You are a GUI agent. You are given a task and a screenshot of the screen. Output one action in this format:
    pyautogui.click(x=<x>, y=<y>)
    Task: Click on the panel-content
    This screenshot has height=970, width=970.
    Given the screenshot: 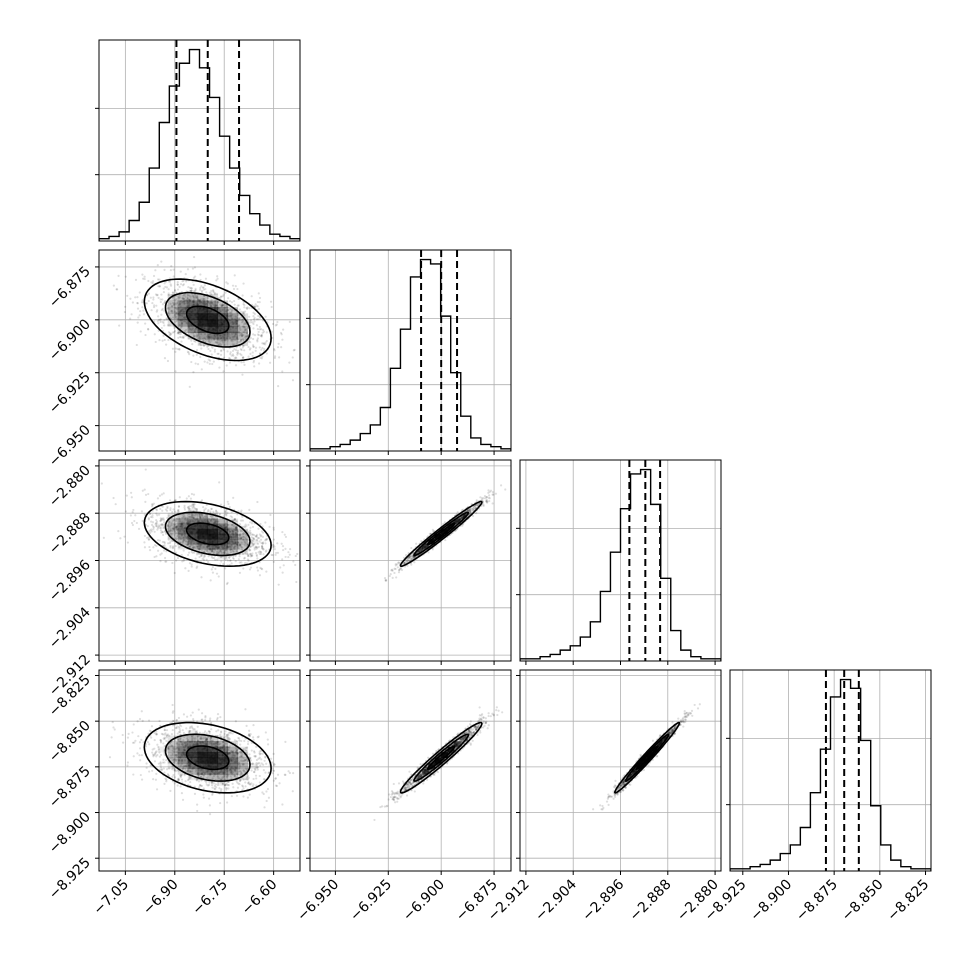 What is the action you would take?
    pyautogui.click(x=410, y=560)
    